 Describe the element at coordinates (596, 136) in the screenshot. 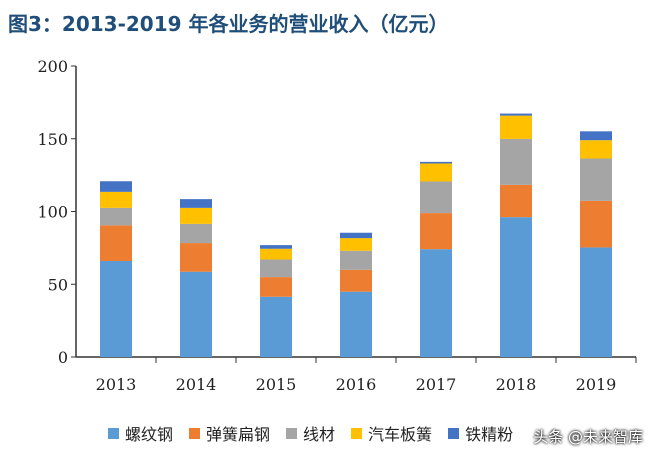

I see `bar-segment-2019-铁精粉` at that location.